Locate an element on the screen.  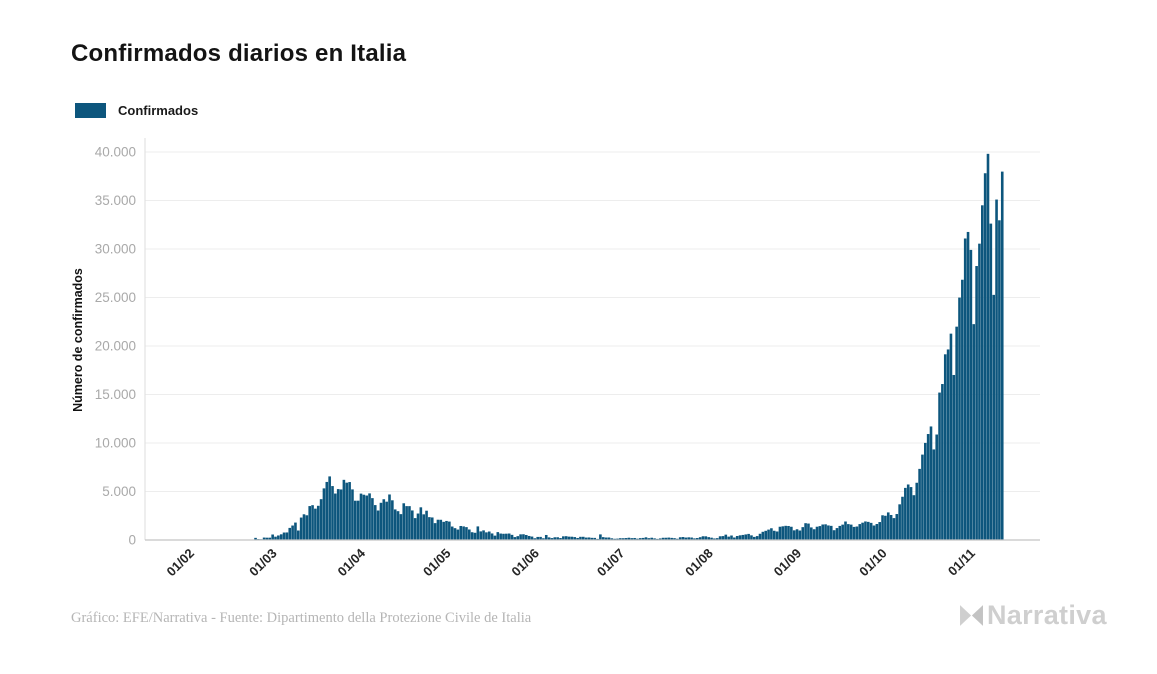
legend: Confirmados is located at coordinates (136, 110).